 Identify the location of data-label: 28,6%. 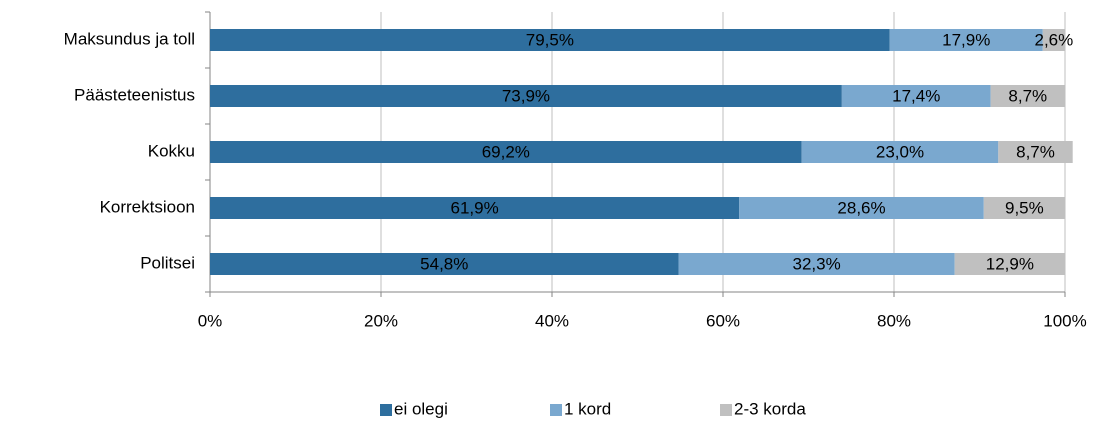
(861, 207).